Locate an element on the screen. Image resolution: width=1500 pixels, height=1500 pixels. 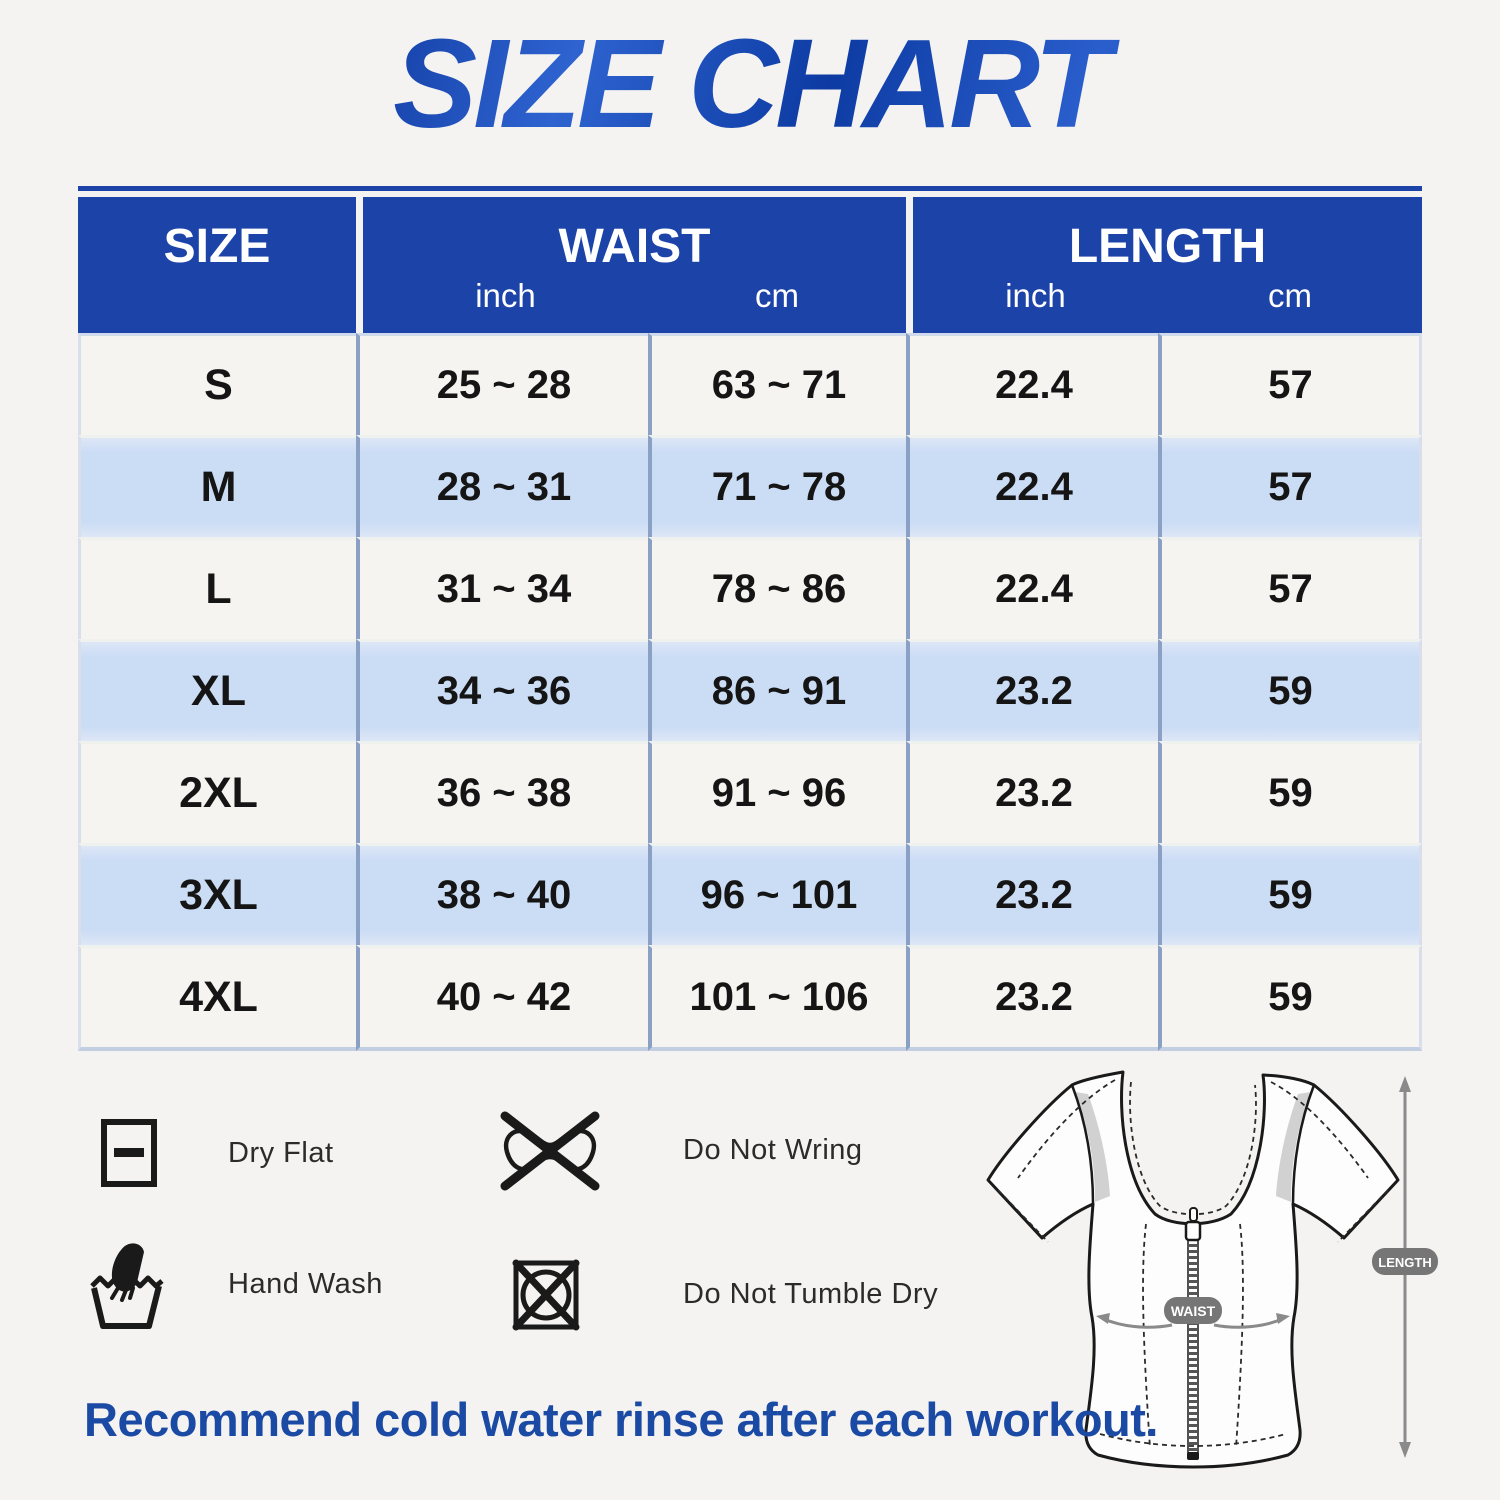
size-value: XL is located at coordinates (217, 690).